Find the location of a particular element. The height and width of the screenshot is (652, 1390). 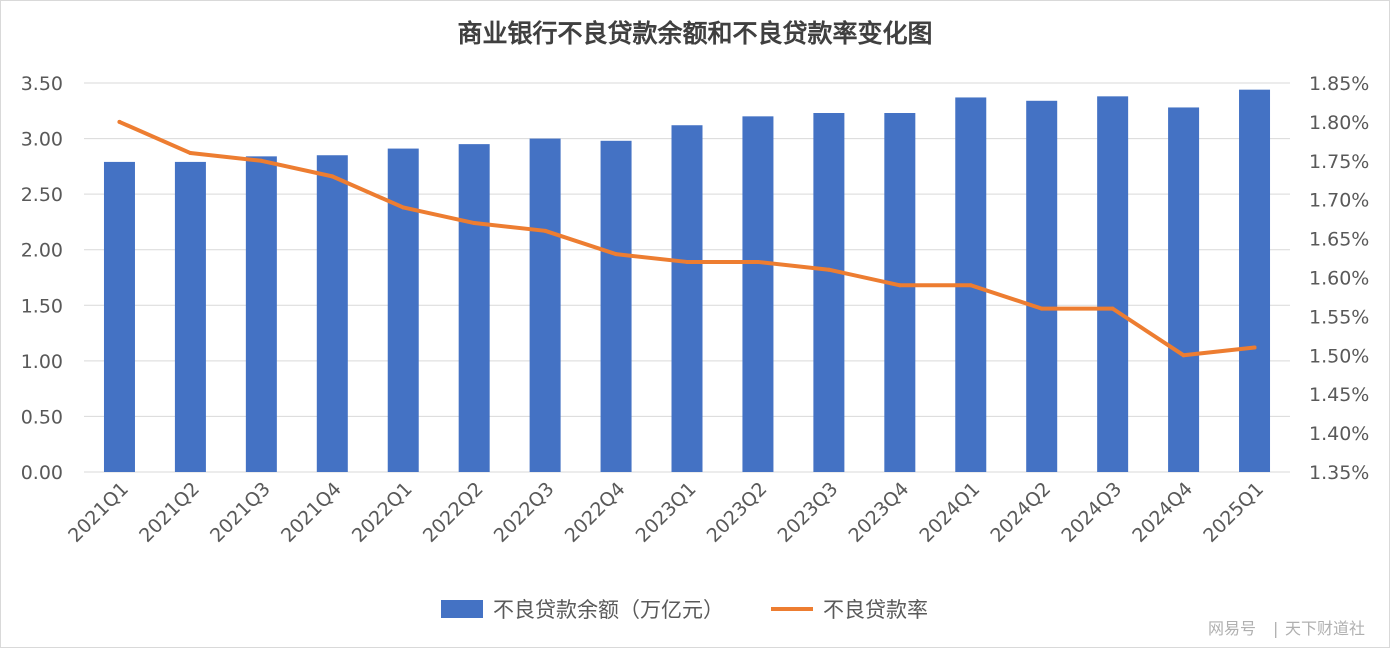

left-tick-label: 3.50 is located at coordinates (42, 84).